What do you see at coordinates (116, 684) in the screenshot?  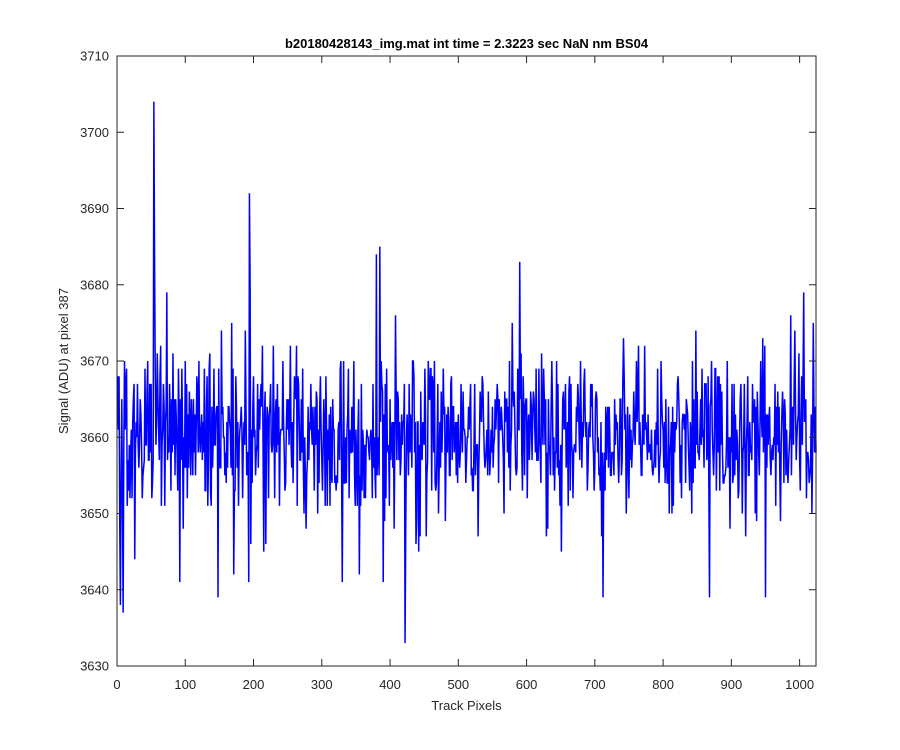 I see `x-tick-label: 0` at bounding box center [116, 684].